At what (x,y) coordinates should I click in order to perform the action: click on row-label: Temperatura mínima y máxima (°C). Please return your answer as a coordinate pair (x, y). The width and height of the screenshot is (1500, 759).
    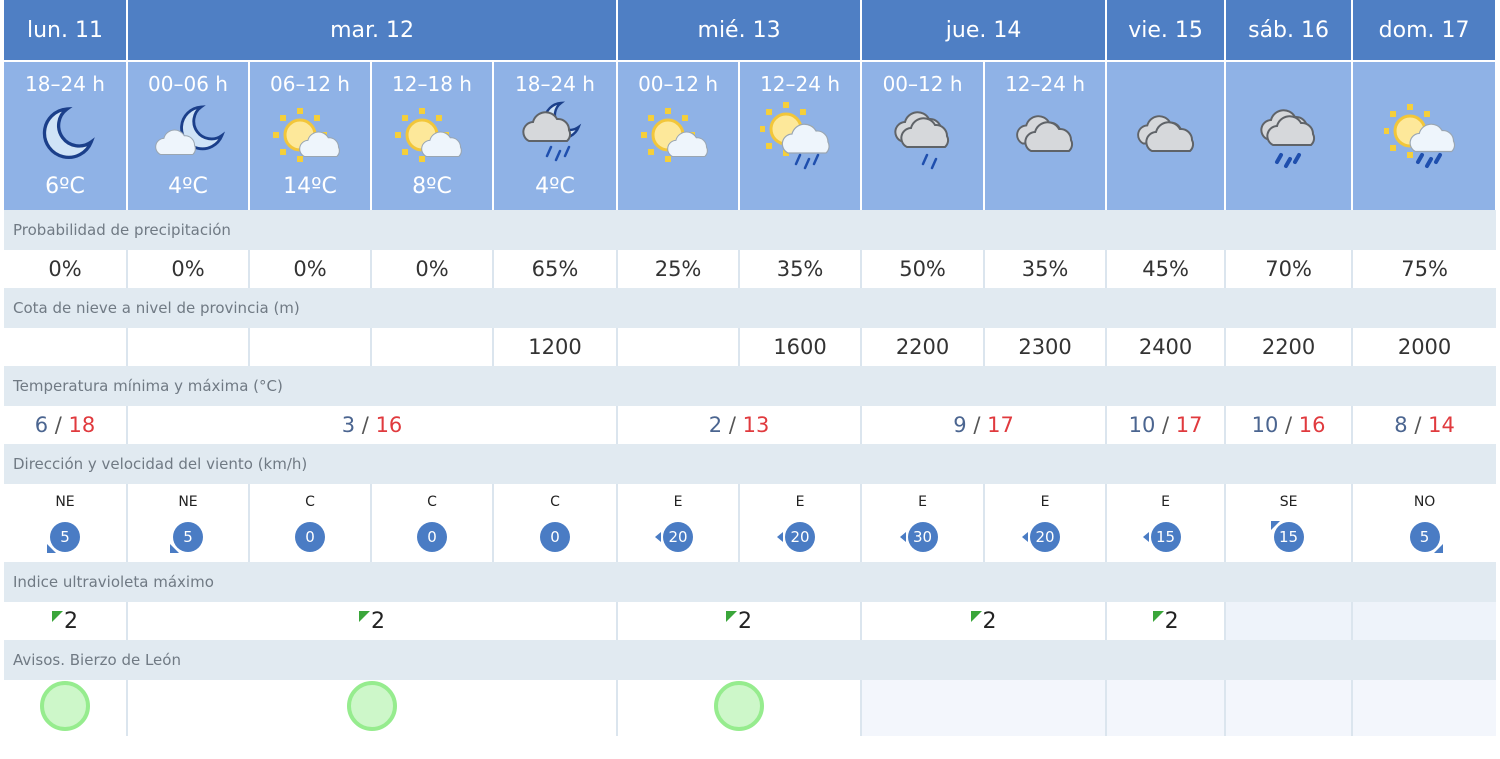
    Looking at the image, I should click on (750, 386).